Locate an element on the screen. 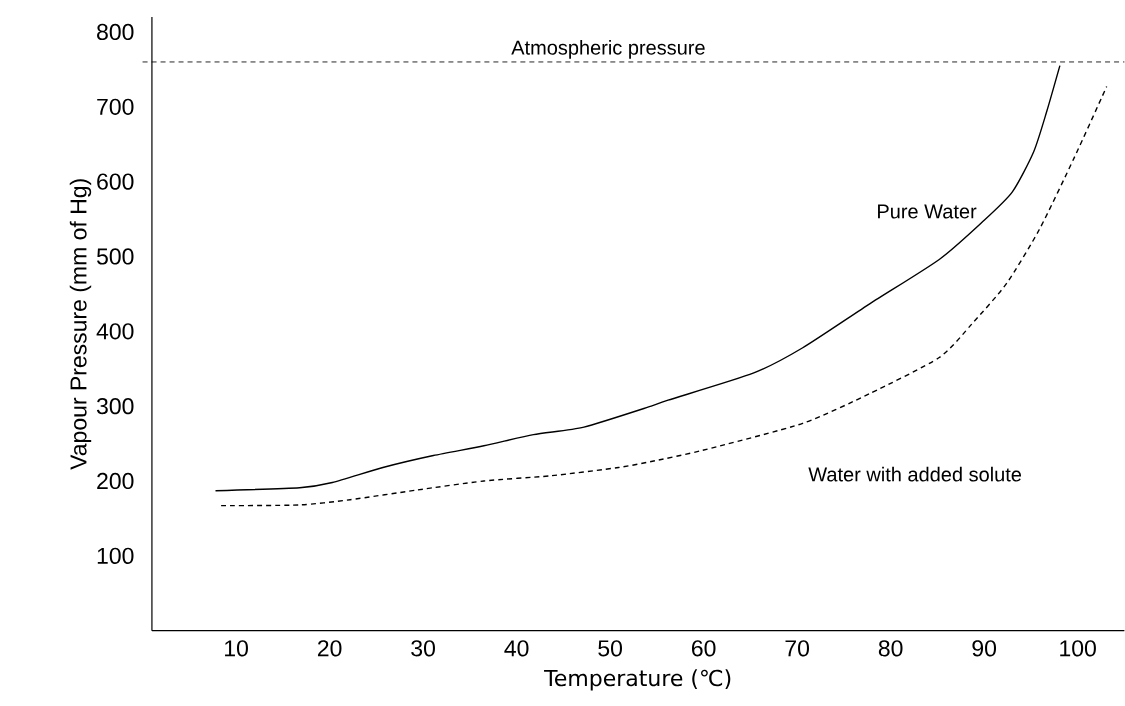 The height and width of the screenshot is (706, 1125). x-tick-label: 30 is located at coordinates (423, 648).